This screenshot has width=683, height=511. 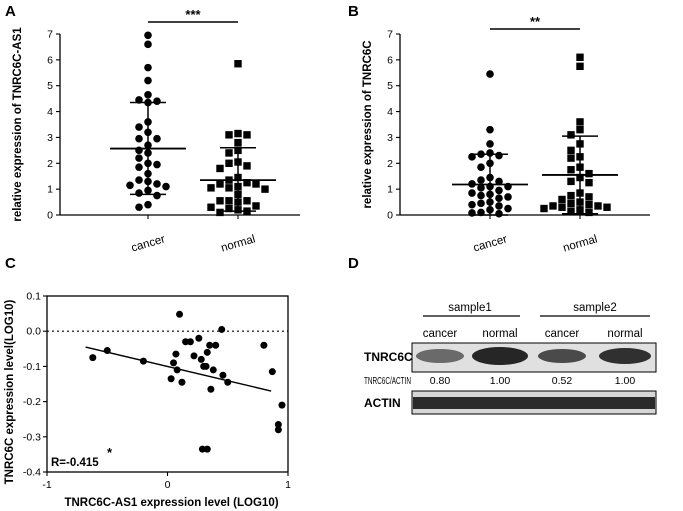 I want to click on ratio-value: 0.80, so click(x=440, y=381).